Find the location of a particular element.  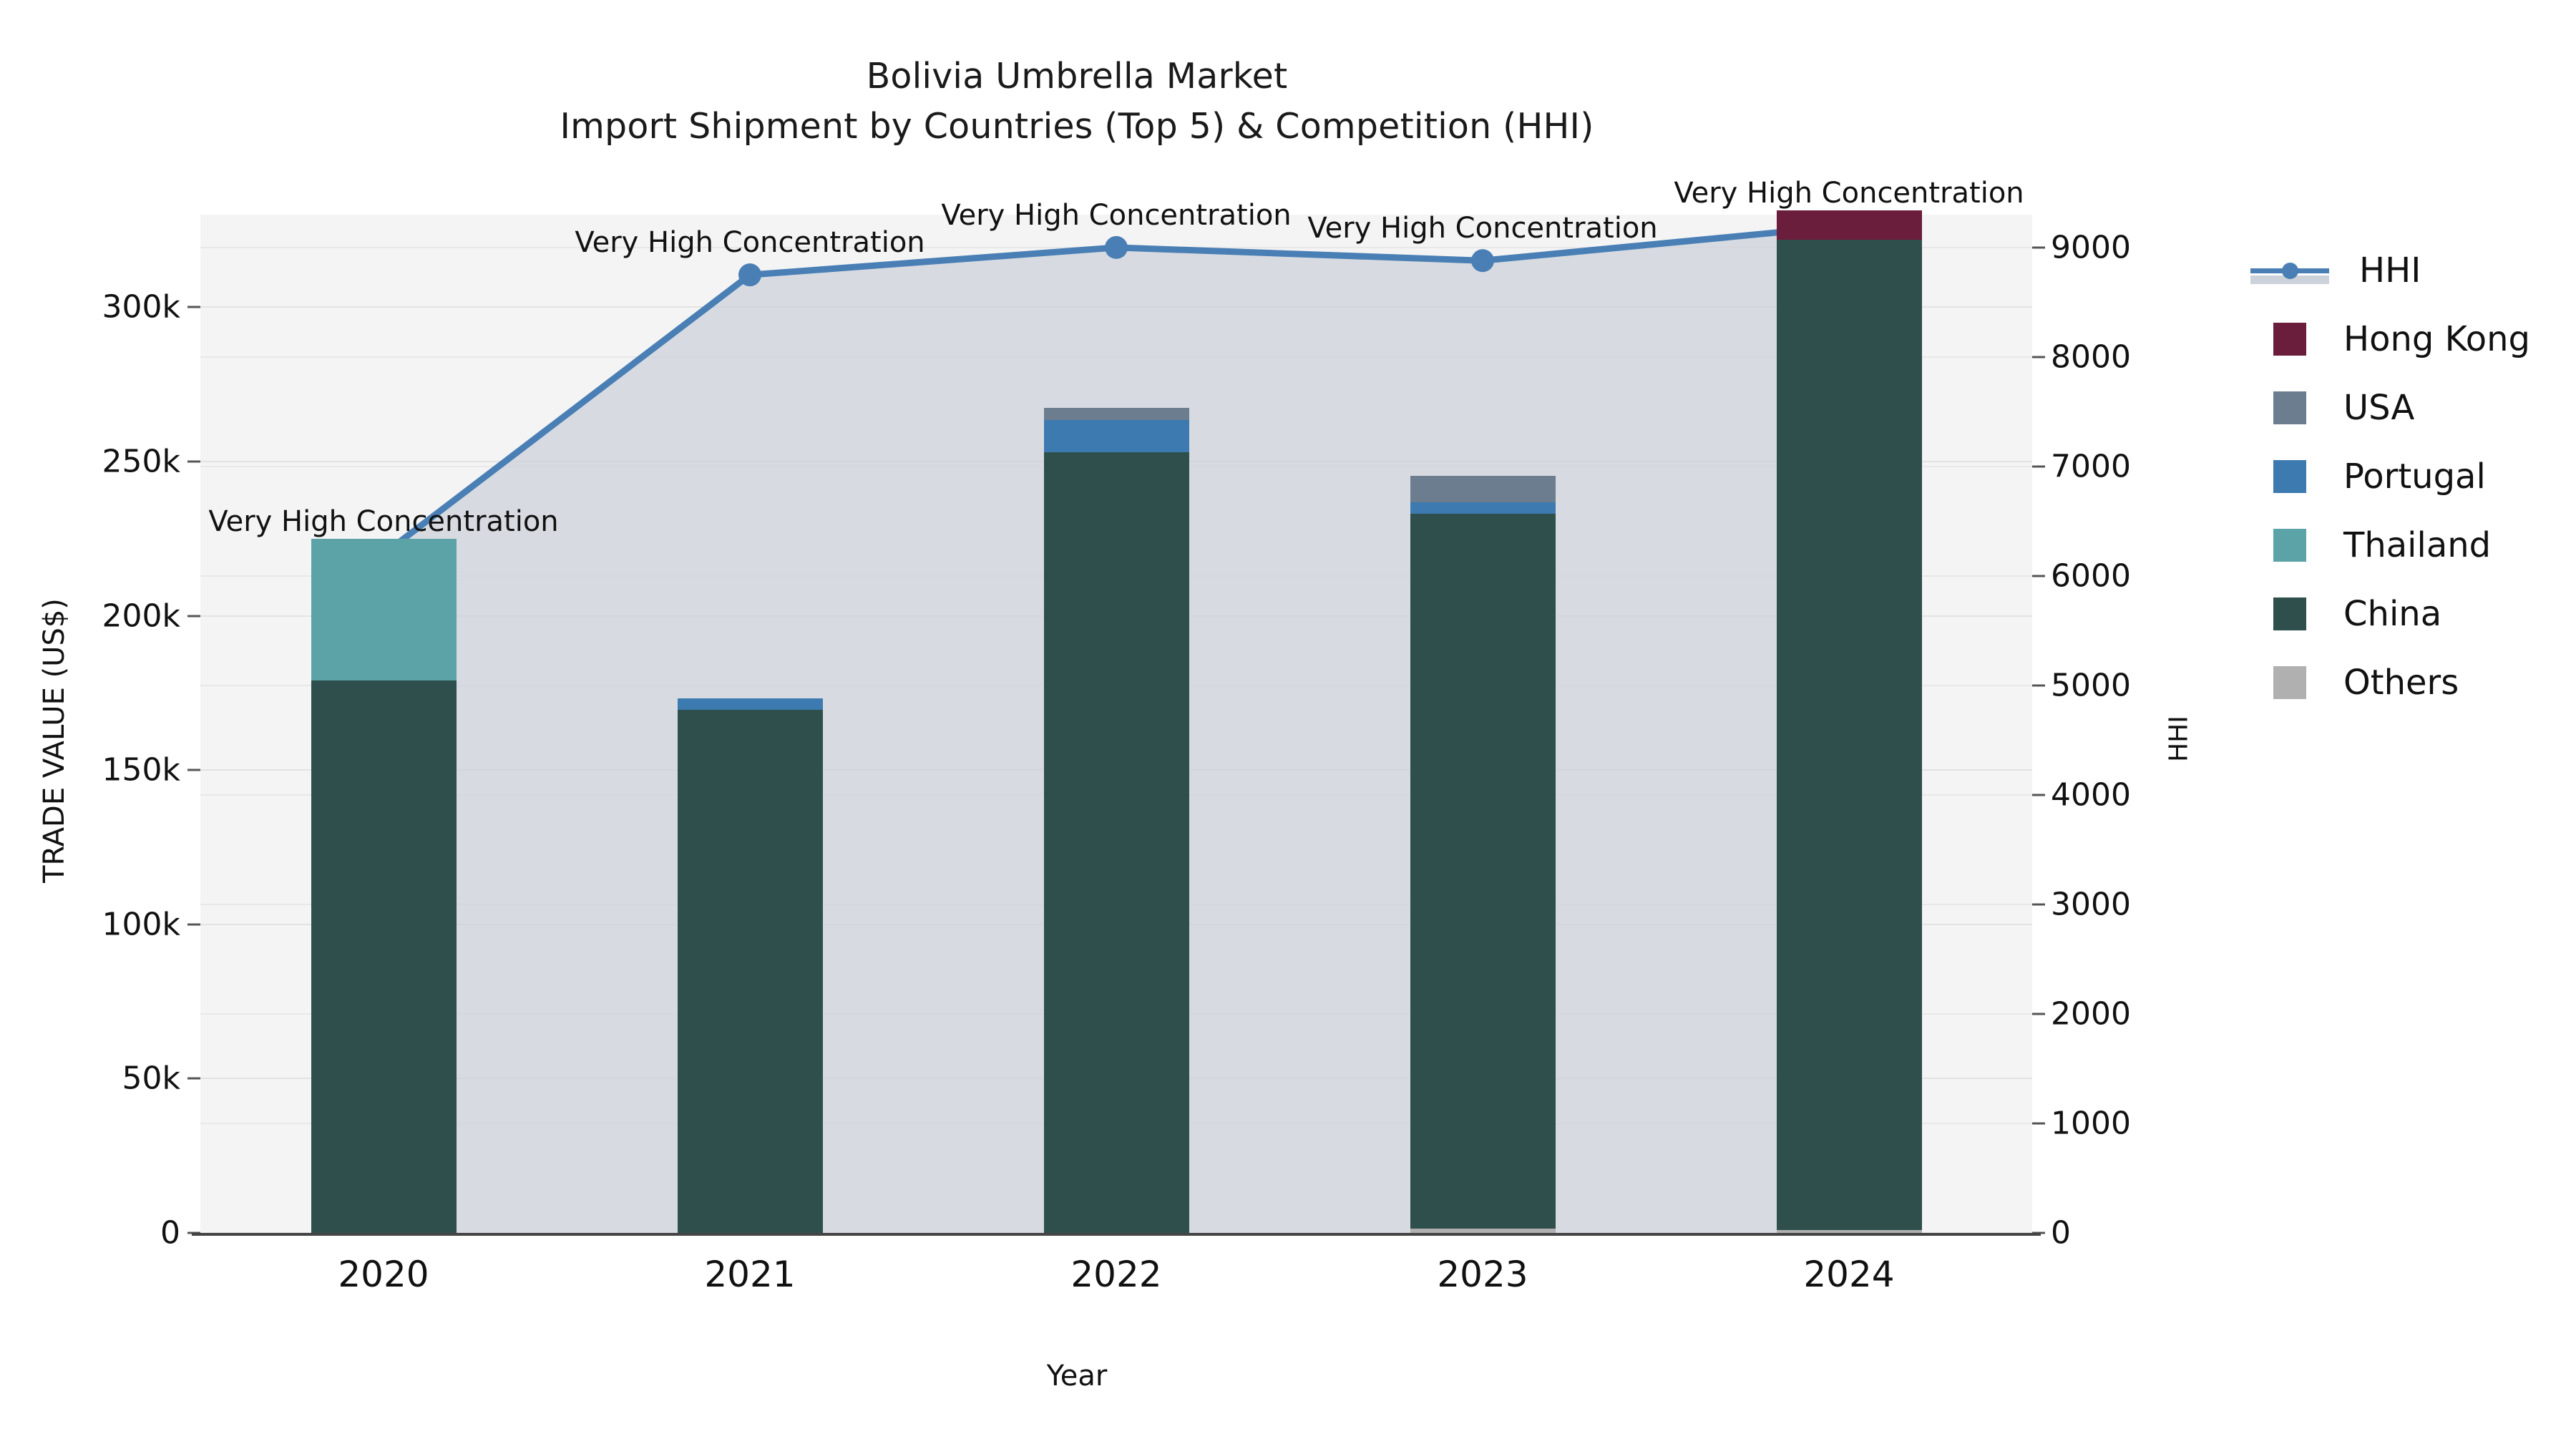

chart-title-main: Bolivia Umbrella Market is located at coordinates (1077, 76).